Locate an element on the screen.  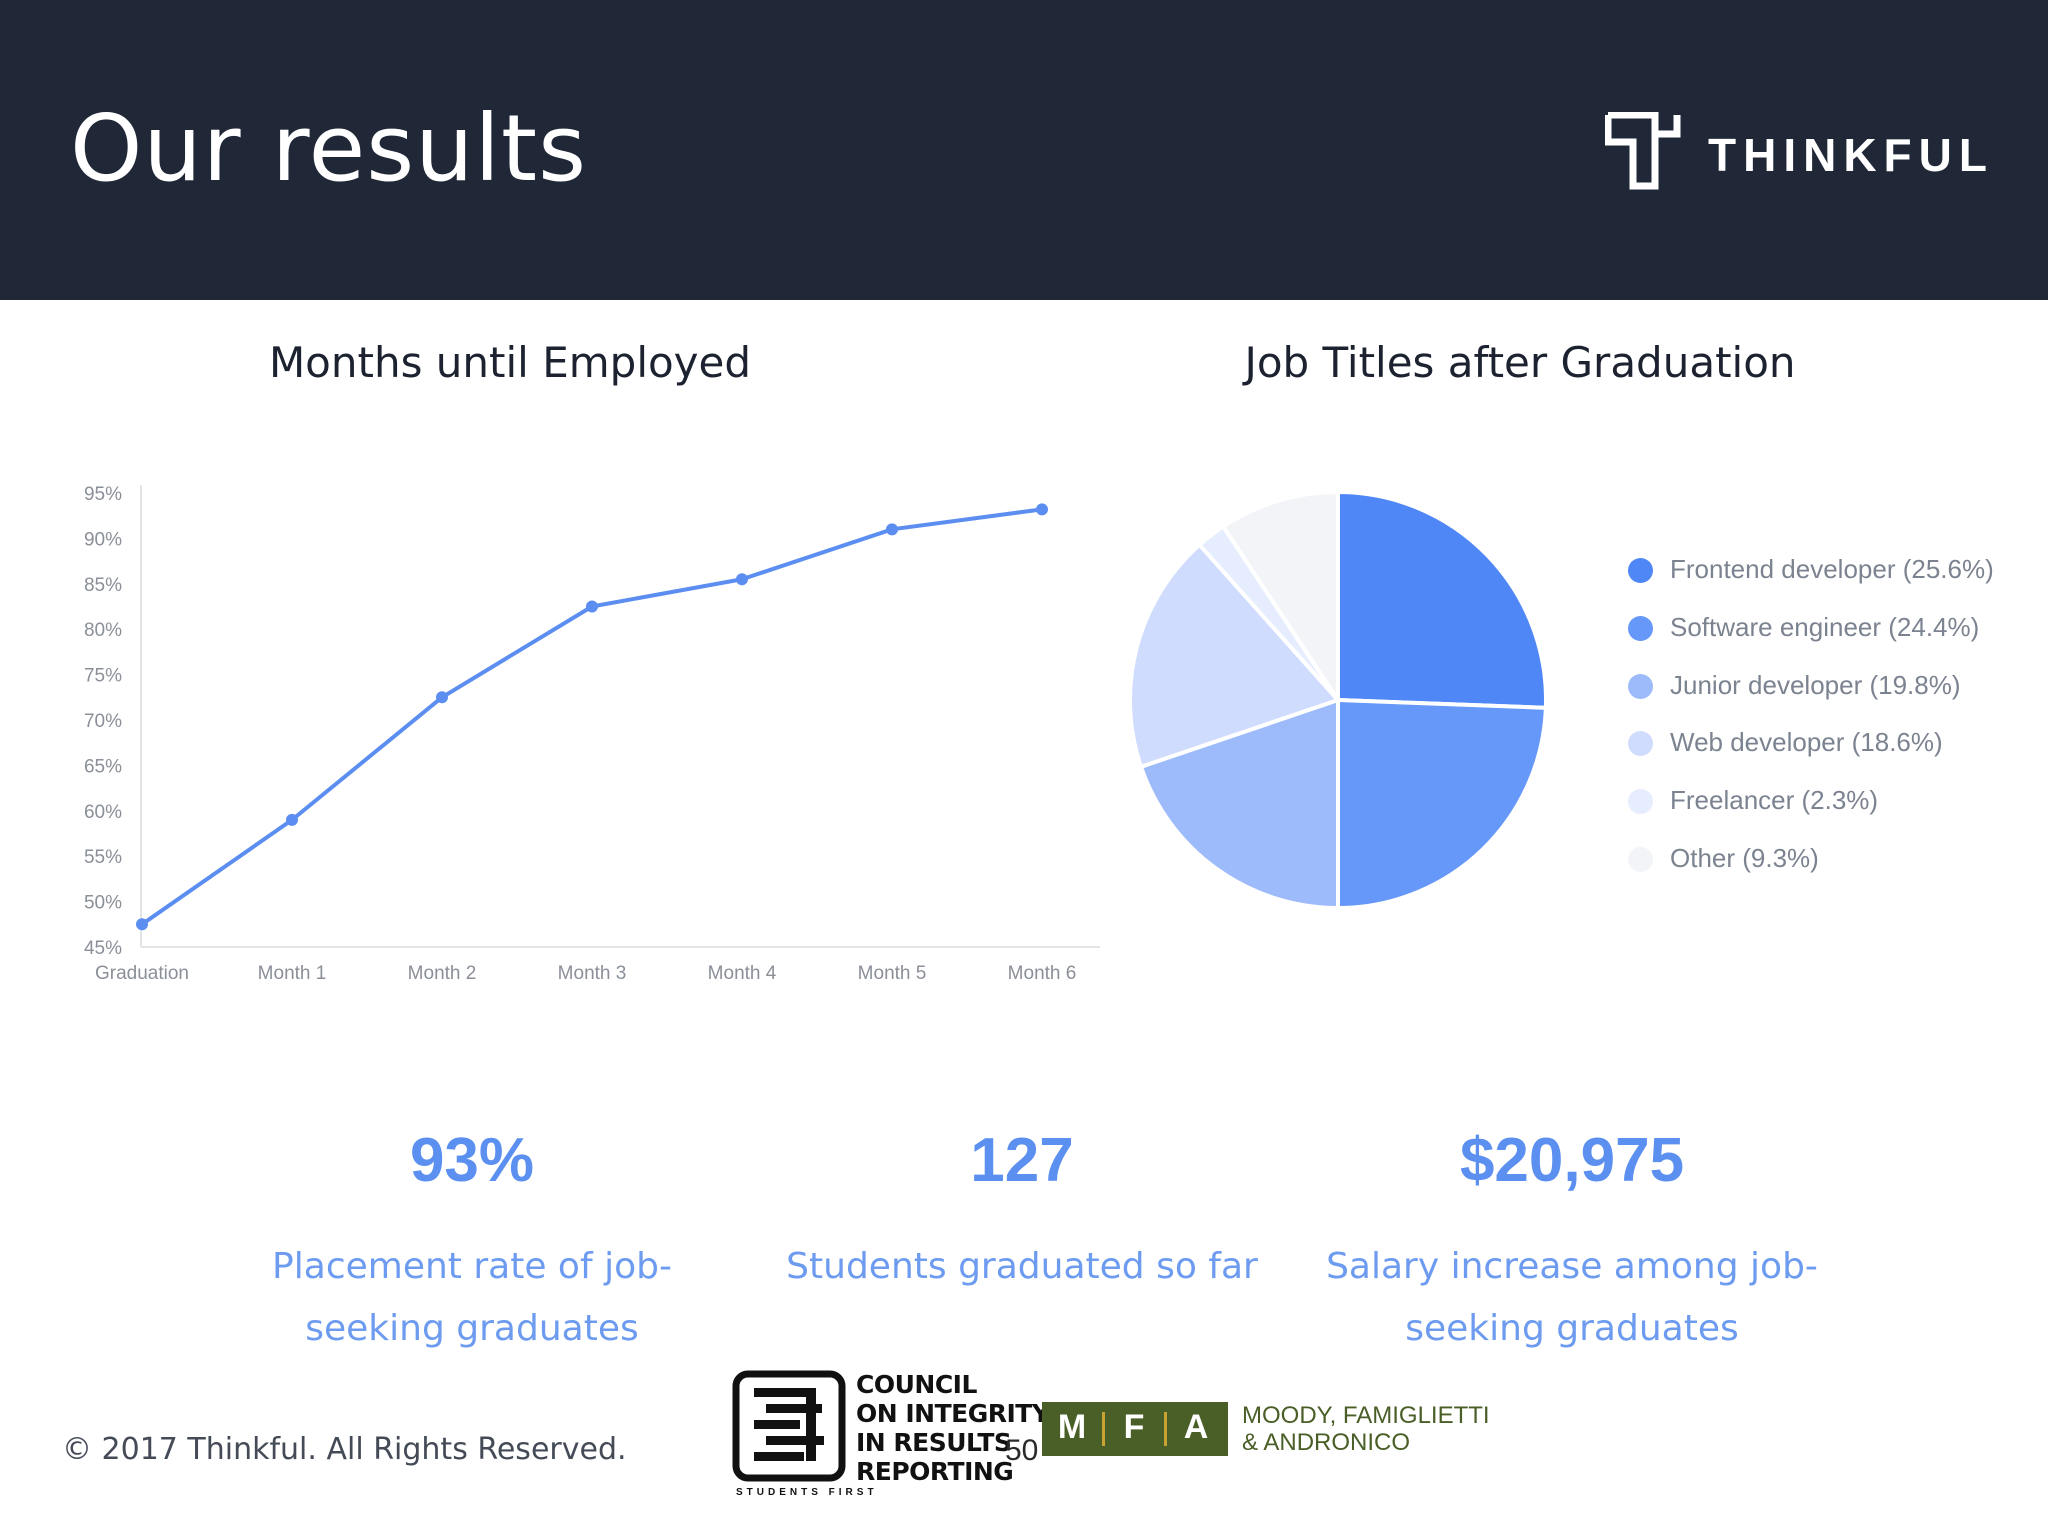
pie-chart-title: Job Titles after Graduation is located at coordinates (1520, 362).